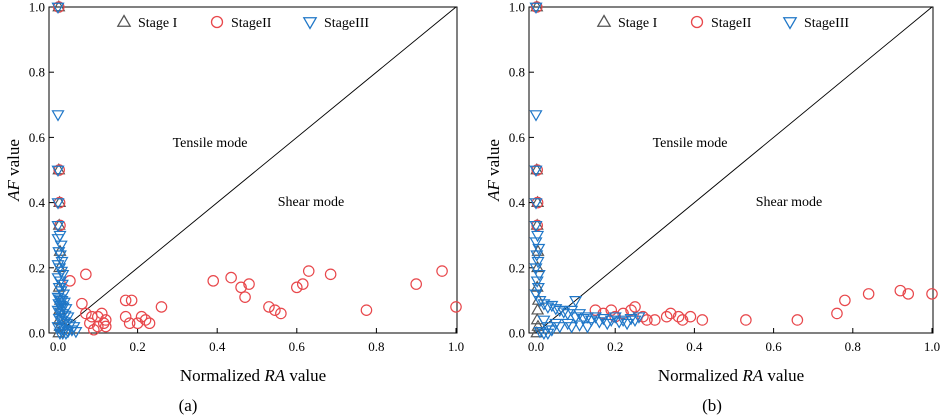 The width and height of the screenshot is (941, 419). Describe the element at coordinates (712, 405) in the screenshot. I see `panel-label: (b)` at that location.